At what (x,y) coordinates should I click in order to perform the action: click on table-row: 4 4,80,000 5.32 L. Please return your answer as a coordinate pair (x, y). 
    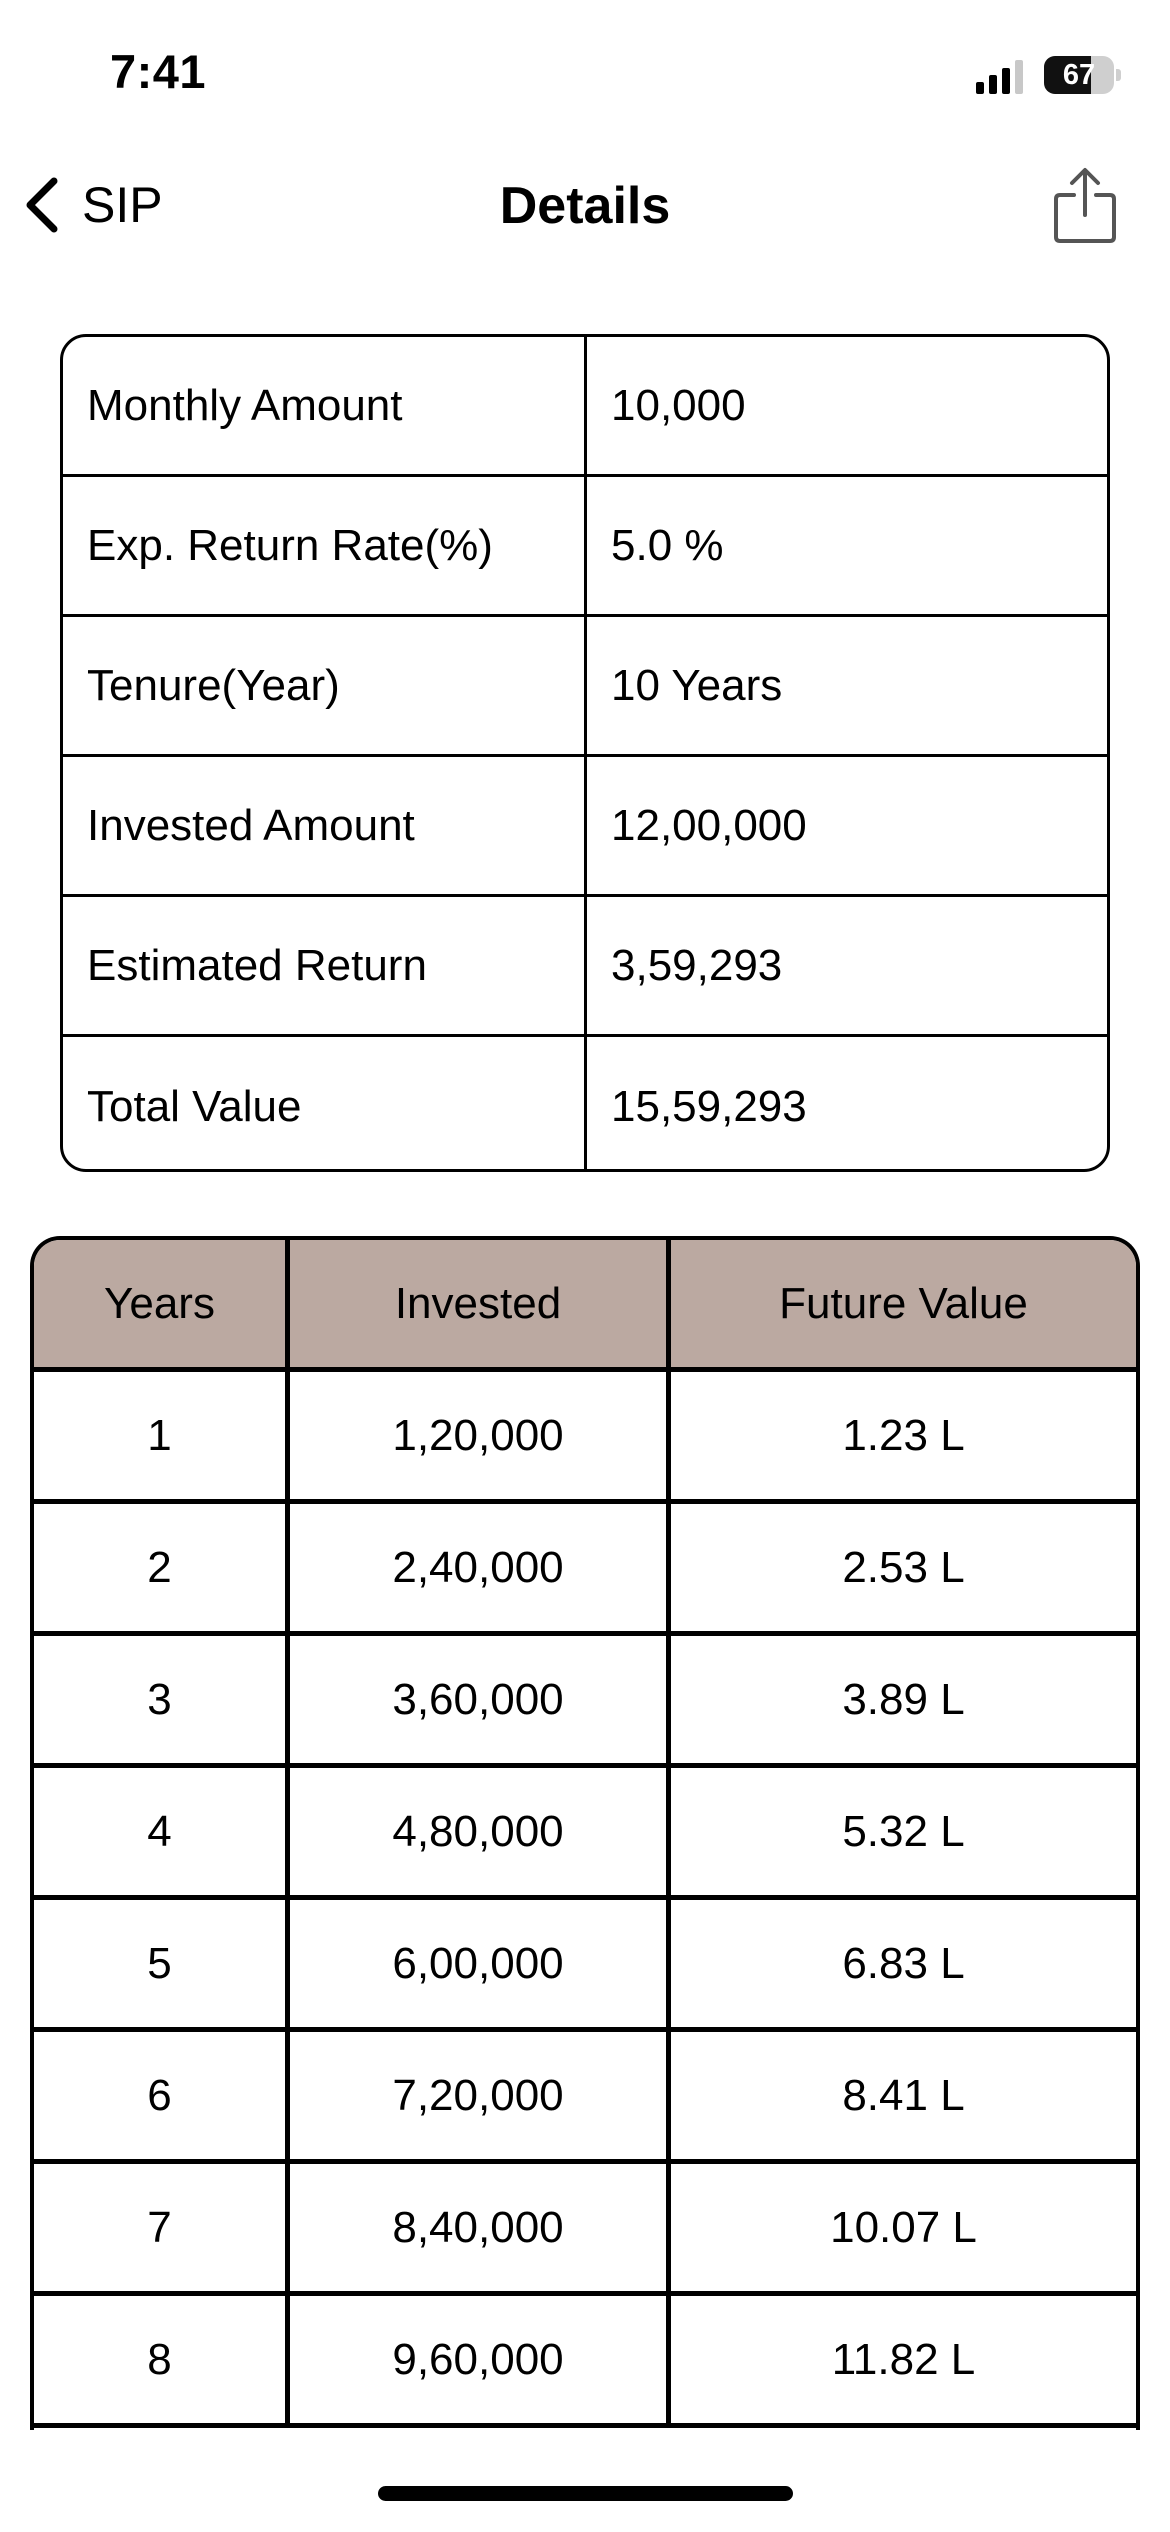
    Looking at the image, I should click on (585, 1834).